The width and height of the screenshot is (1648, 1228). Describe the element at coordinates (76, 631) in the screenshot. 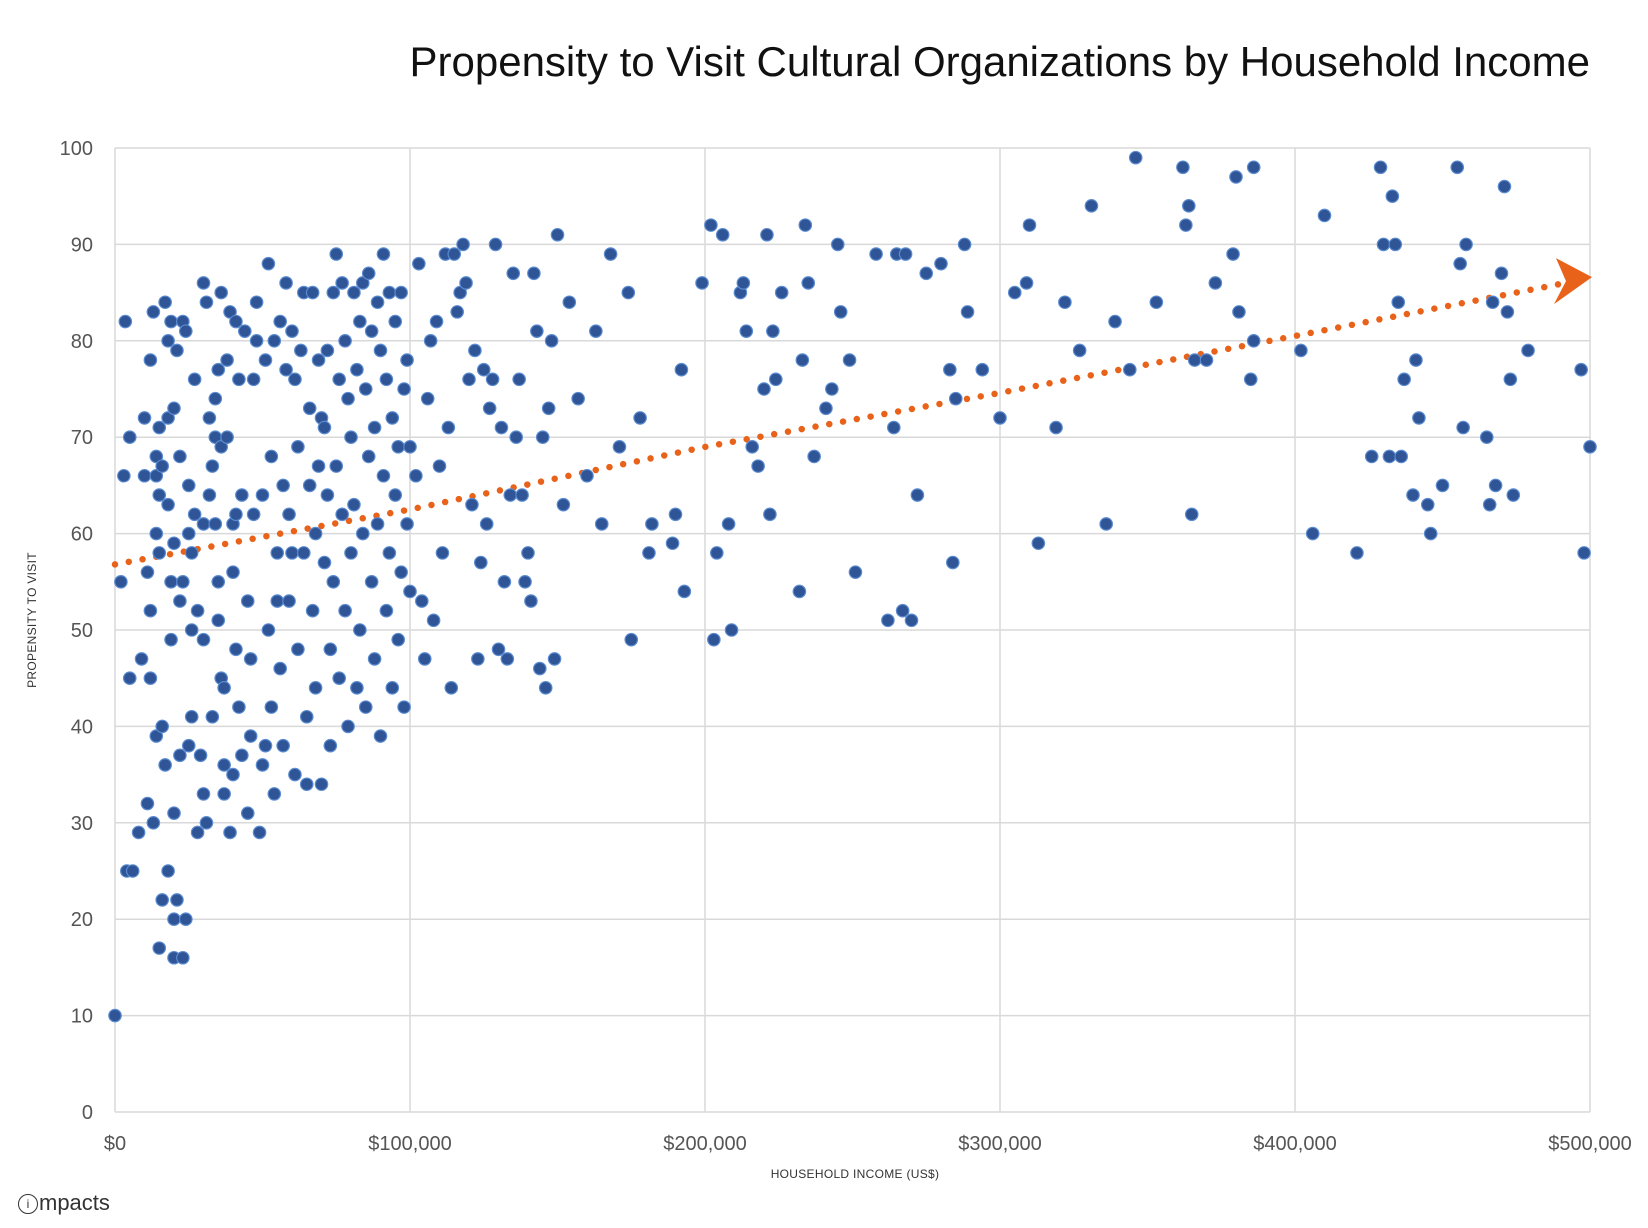

I see `y-axis-ticks: 0 10 20 30 40 50 60 70 80 90 100` at that location.